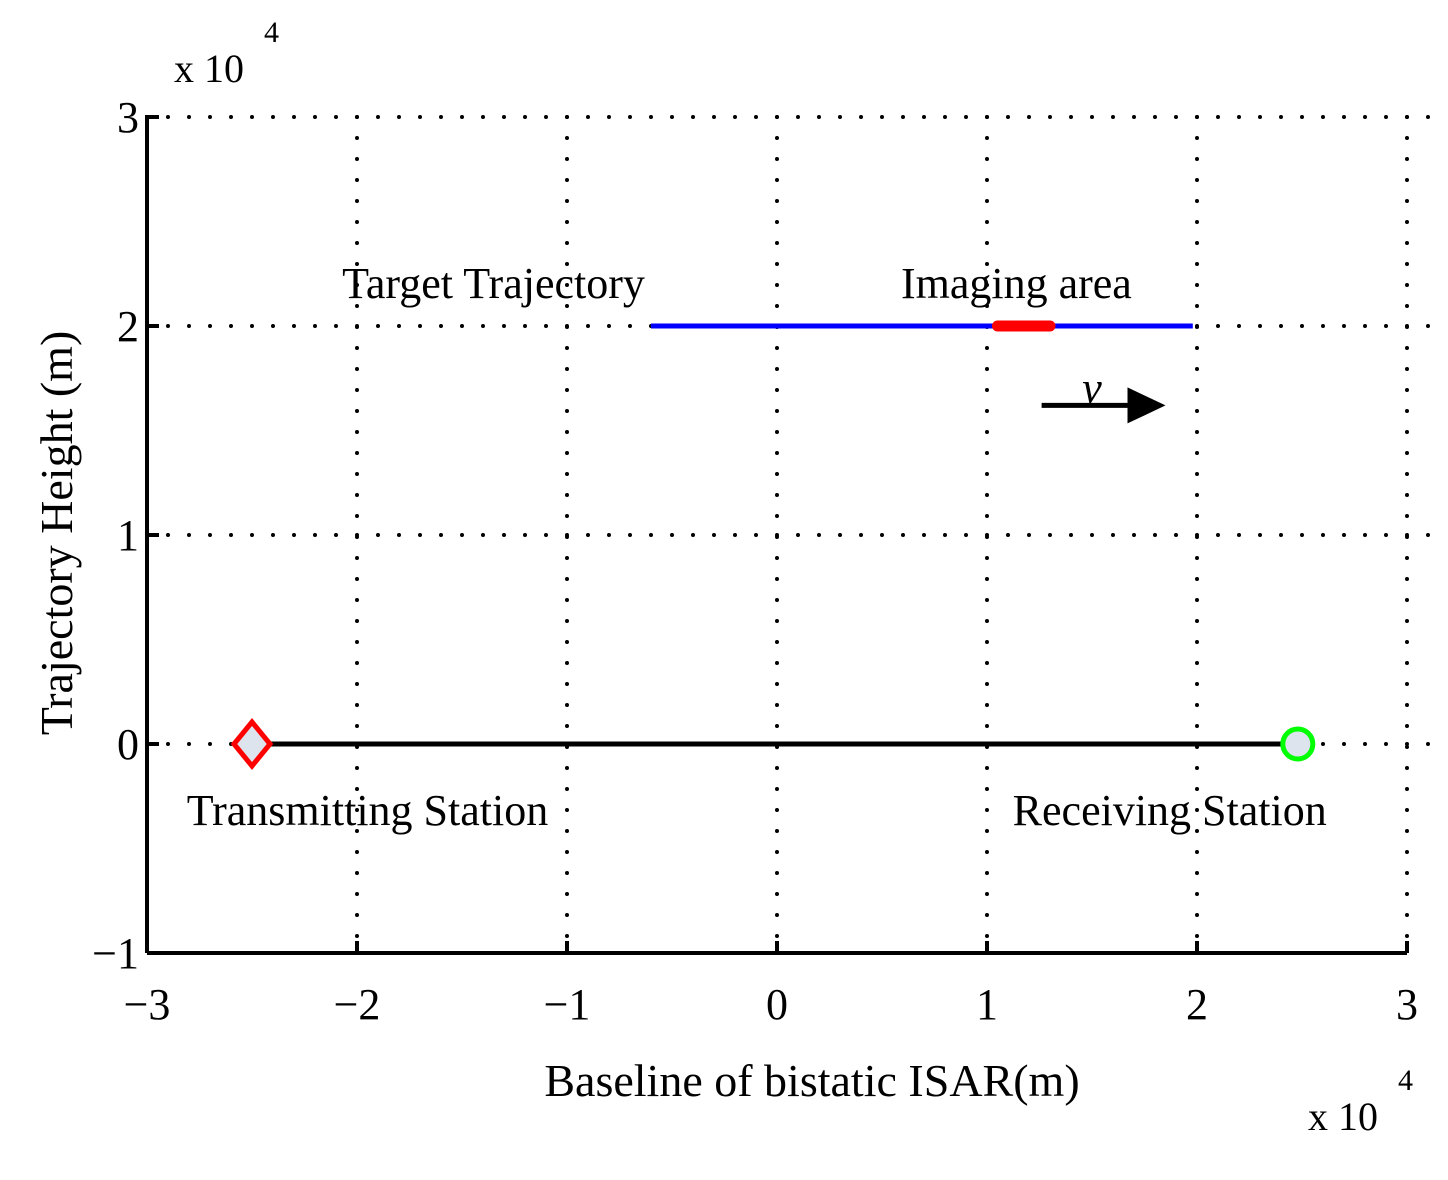 Image resolution: width=1448 pixels, height=1180 pixels. Describe the element at coordinates (1343, 1116) in the screenshot. I see `x-multiplier-base: x 10` at that location.